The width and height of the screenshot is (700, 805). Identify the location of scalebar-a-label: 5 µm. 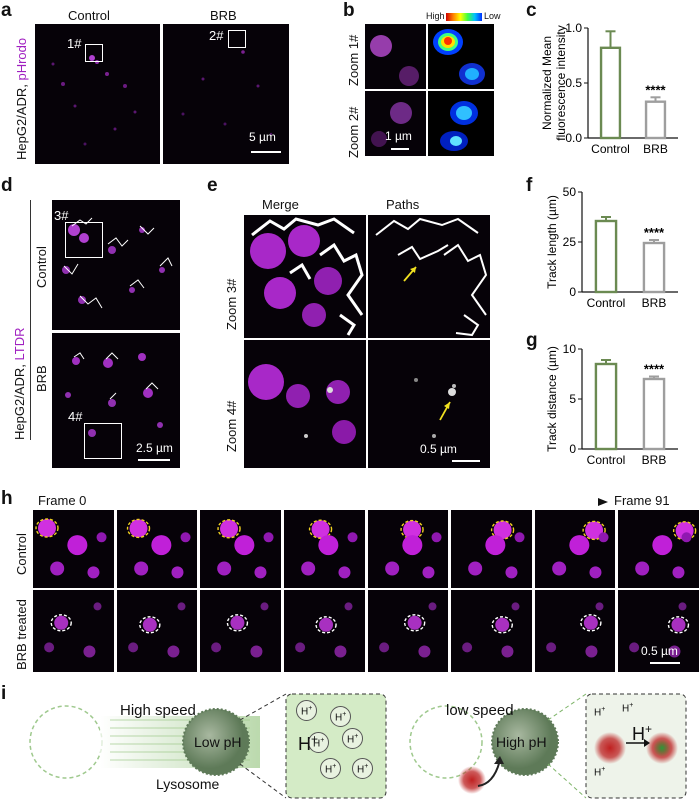
(262, 137).